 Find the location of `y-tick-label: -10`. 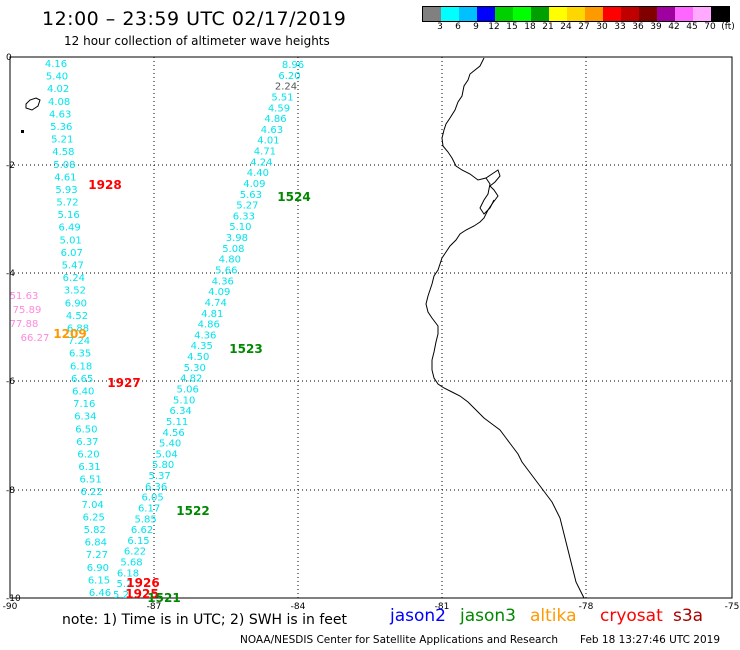

y-tick-label: -10 is located at coordinates (13, 599).